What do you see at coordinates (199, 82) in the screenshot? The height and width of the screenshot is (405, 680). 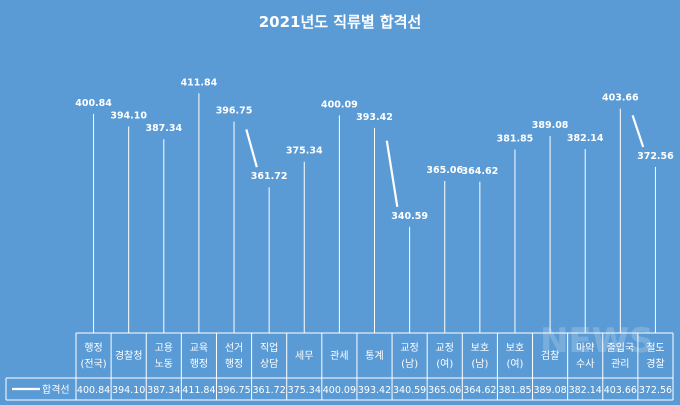 I see `data-label: 411.84` at bounding box center [199, 82].